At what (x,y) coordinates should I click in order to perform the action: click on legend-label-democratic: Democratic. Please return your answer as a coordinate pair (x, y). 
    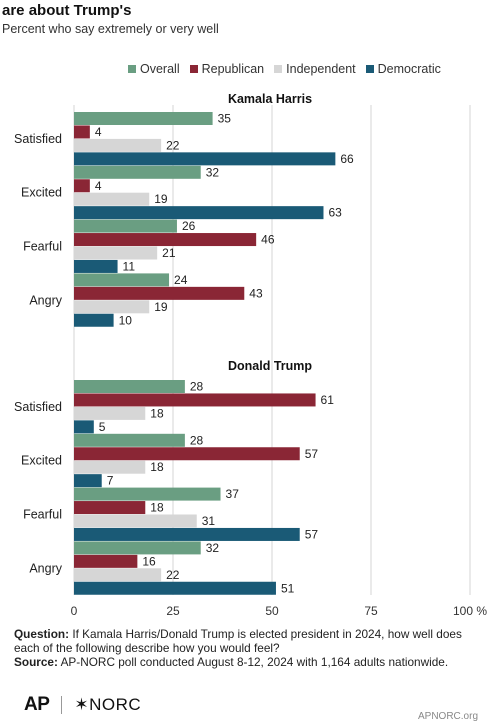
    Looking at the image, I should click on (409, 69).